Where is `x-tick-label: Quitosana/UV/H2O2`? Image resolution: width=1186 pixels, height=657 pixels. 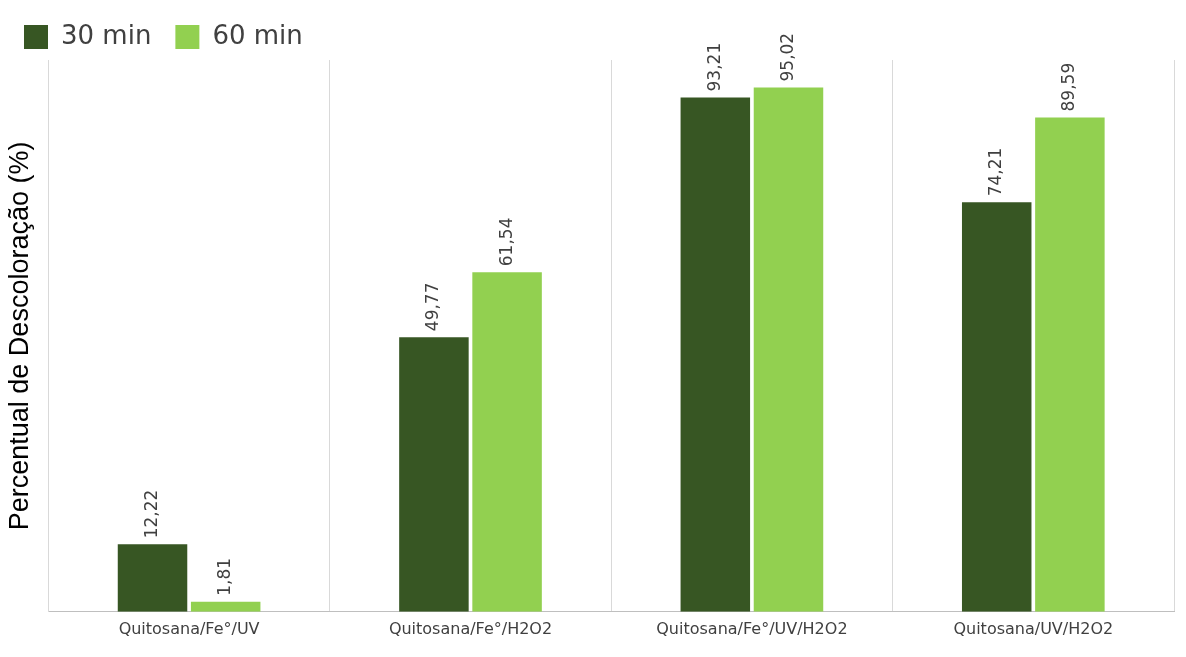
x-tick-label: Quitosana/UV/H2O2 is located at coordinates (1033, 628).